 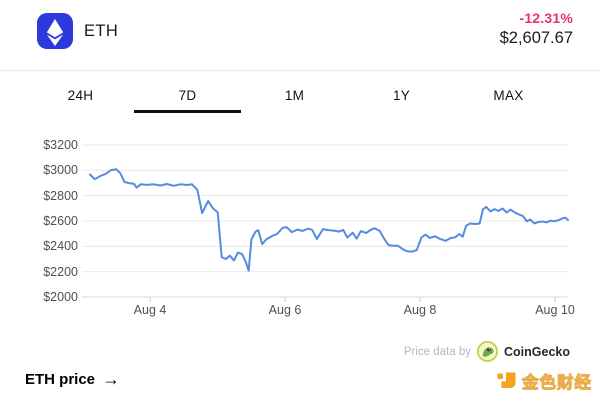 What do you see at coordinates (60, 297) in the screenshot?
I see `y-axis-label: $2000` at bounding box center [60, 297].